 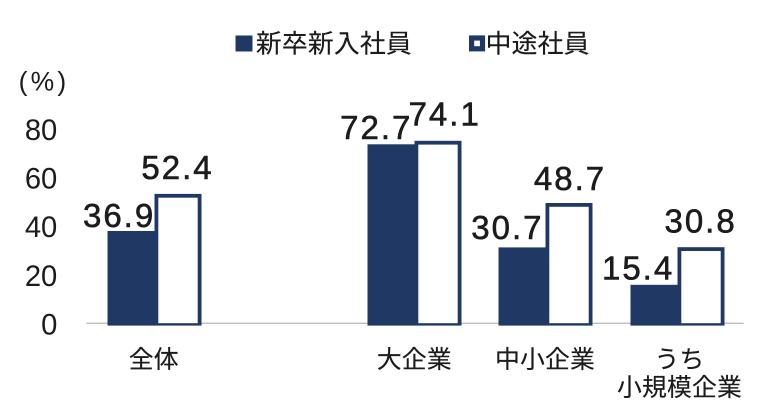 What do you see at coordinates (570, 178) in the screenshot?
I see `svg-text: 48.7` at bounding box center [570, 178].